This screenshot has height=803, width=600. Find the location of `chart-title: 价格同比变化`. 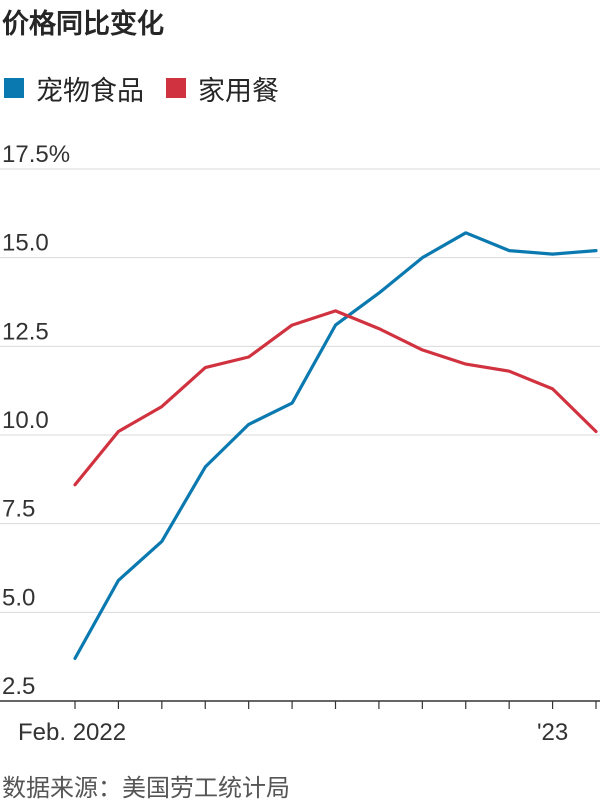

chart-title: 价格同比变化 is located at coordinates (83, 24).